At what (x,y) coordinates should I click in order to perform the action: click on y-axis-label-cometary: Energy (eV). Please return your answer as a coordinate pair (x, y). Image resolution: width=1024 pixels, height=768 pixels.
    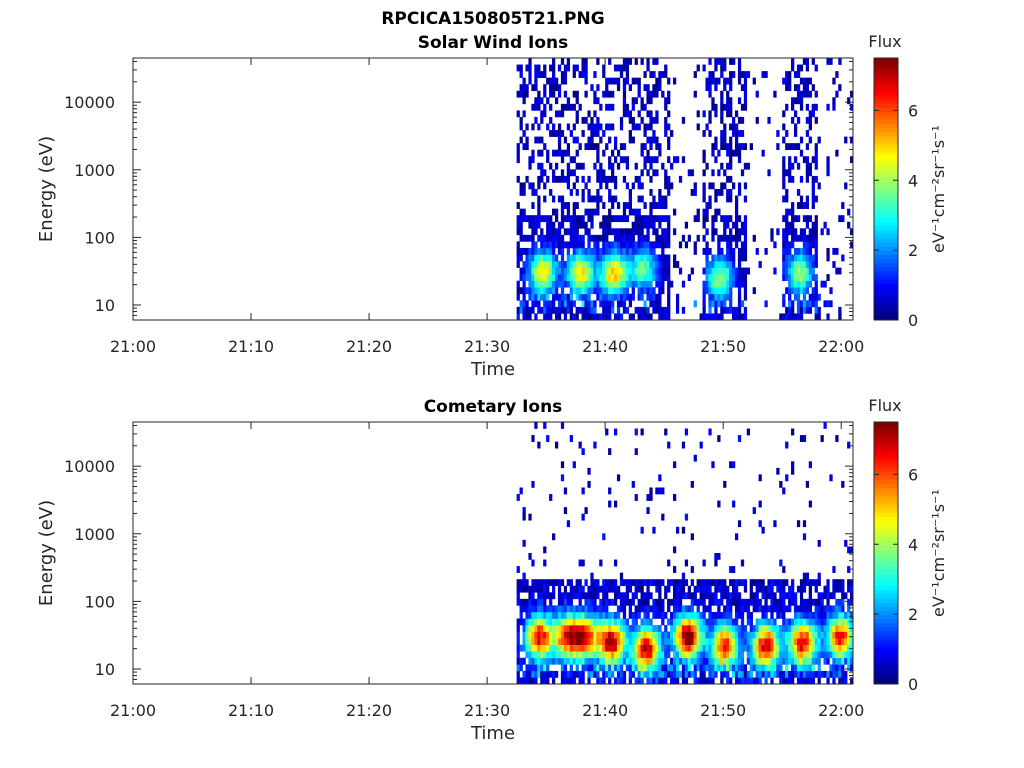
    Looking at the image, I should click on (46, 553).